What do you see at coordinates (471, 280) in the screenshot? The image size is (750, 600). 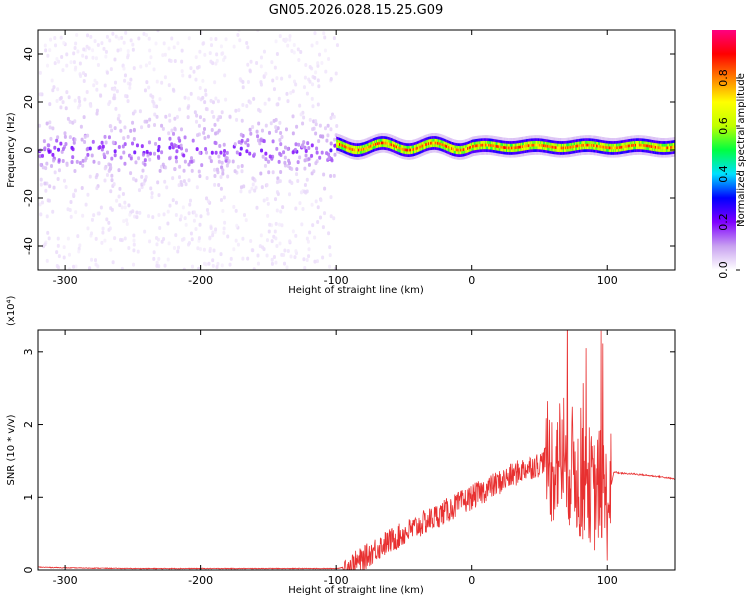 I see `x-tick-label: 0` at bounding box center [471, 280].